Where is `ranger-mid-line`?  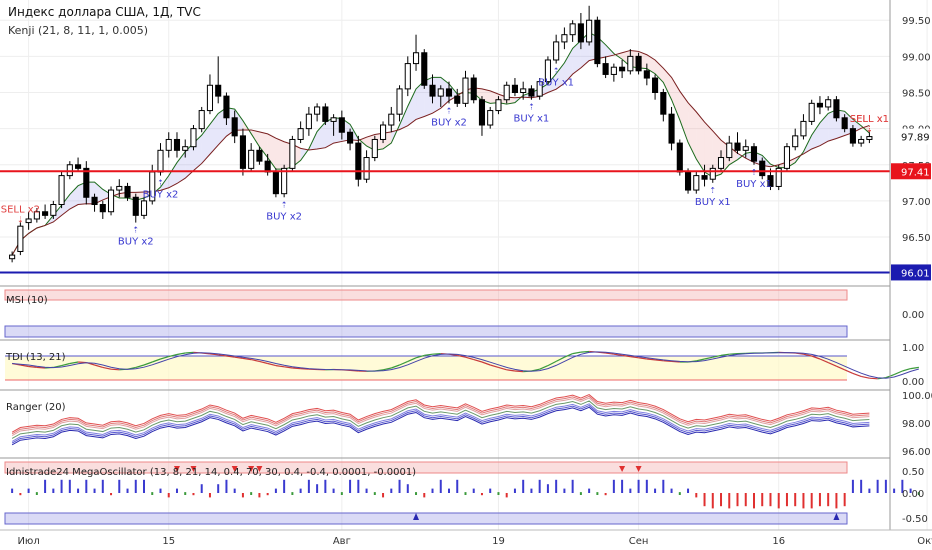
ranger-mid-line is located at coordinates (440, 419).